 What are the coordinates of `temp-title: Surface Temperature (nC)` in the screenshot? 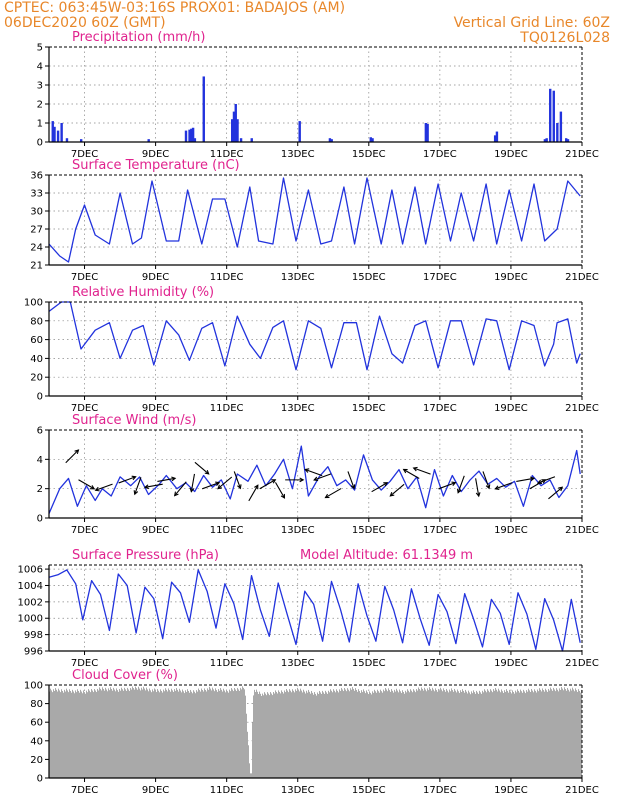 It's located at (156, 165).